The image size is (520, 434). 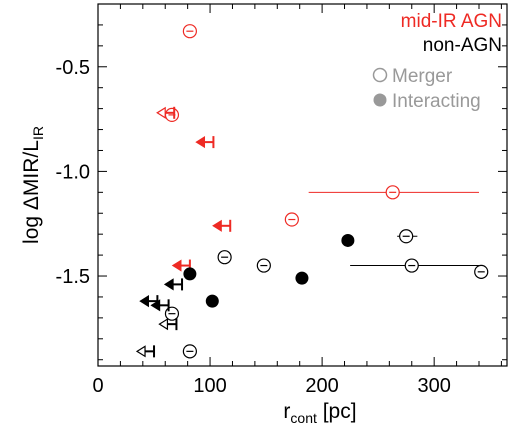 I want to click on x-axis-title-main: r, so click(x=286, y=411).